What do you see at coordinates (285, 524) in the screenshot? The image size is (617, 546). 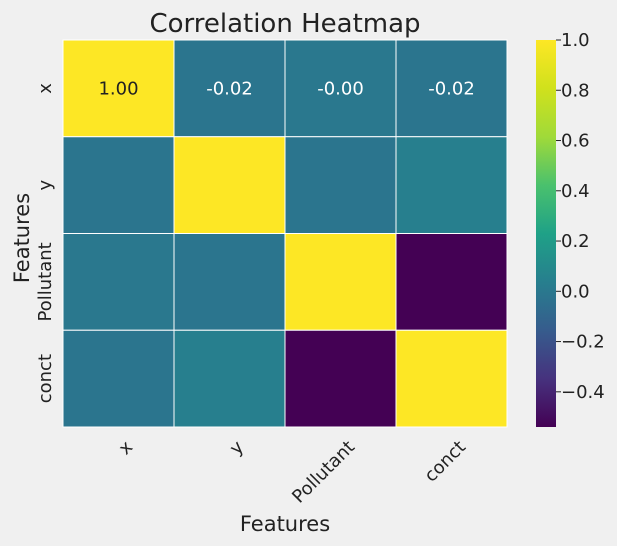 I see `x-axis-label: Features` at bounding box center [285, 524].